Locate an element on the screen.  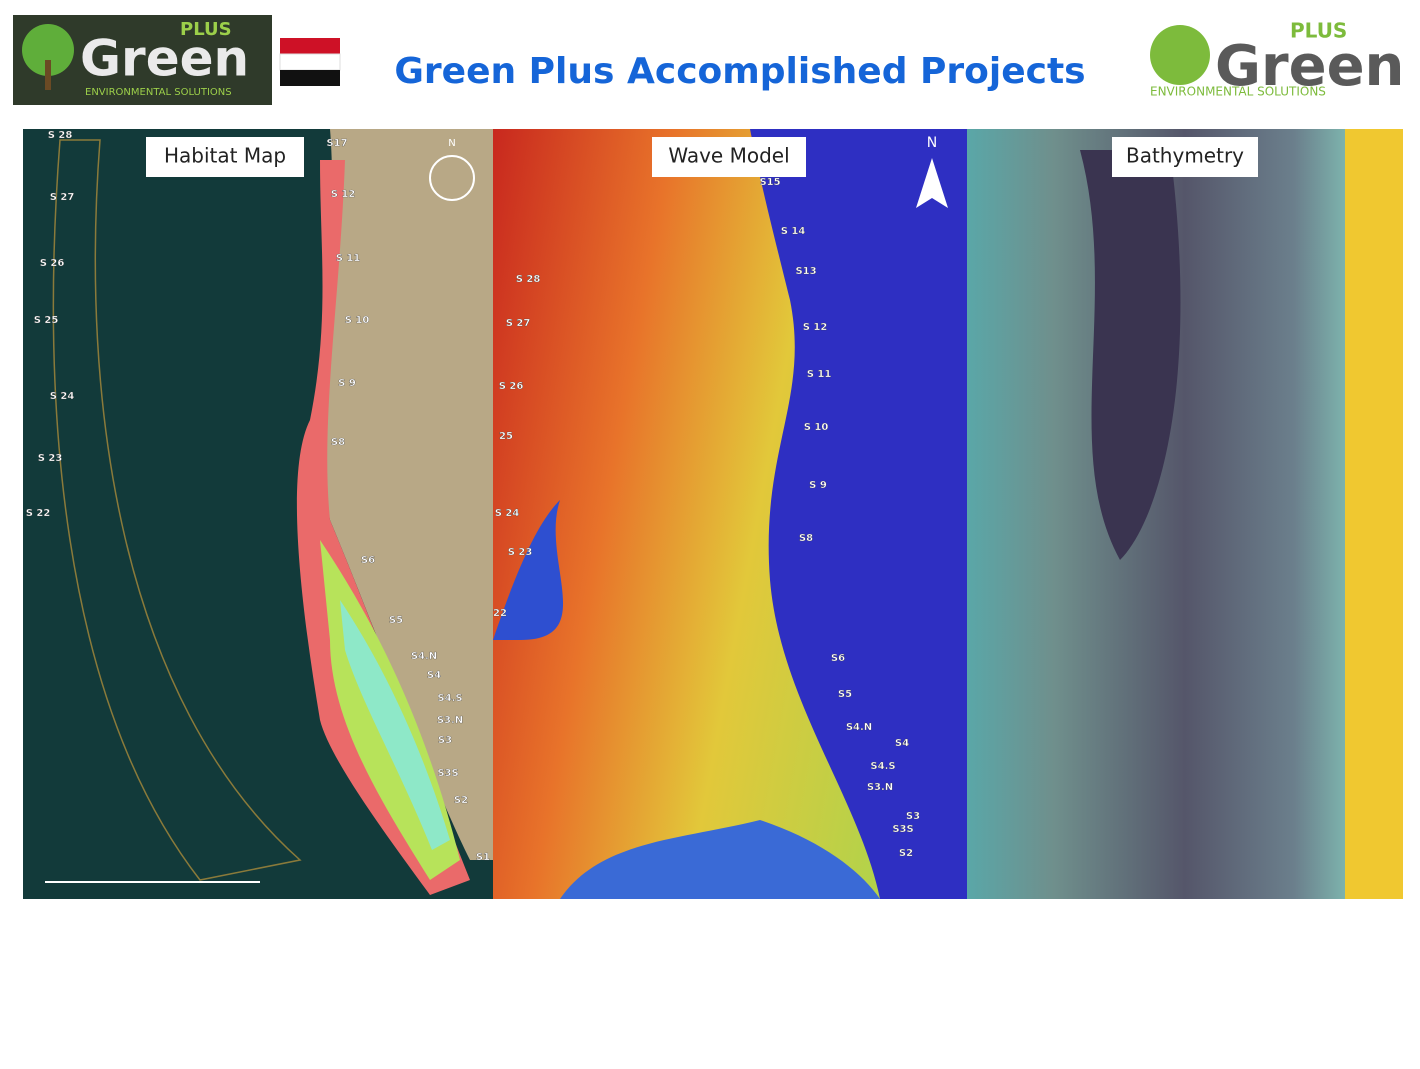
station-label: S15 is located at coordinates (769, 182).